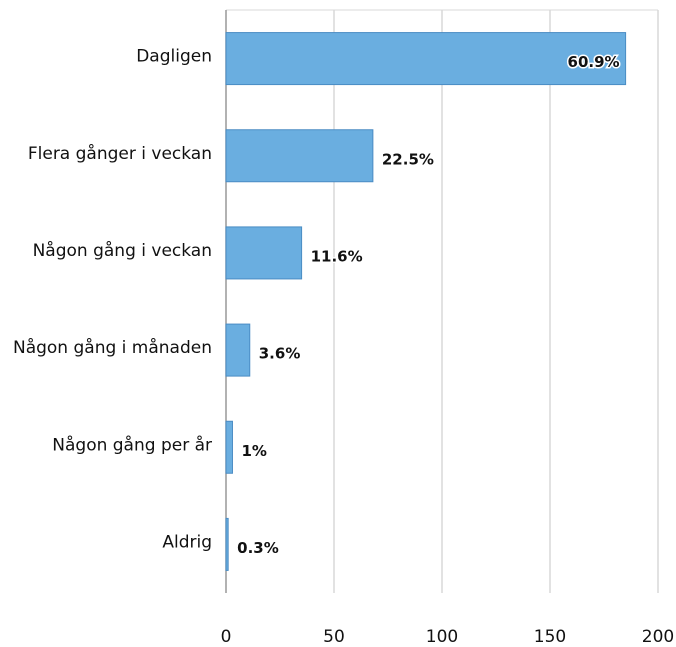  What do you see at coordinates (132, 444) in the screenshot?
I see `y-tick-label: Någon gång per år` at bounding box center [132, 444].